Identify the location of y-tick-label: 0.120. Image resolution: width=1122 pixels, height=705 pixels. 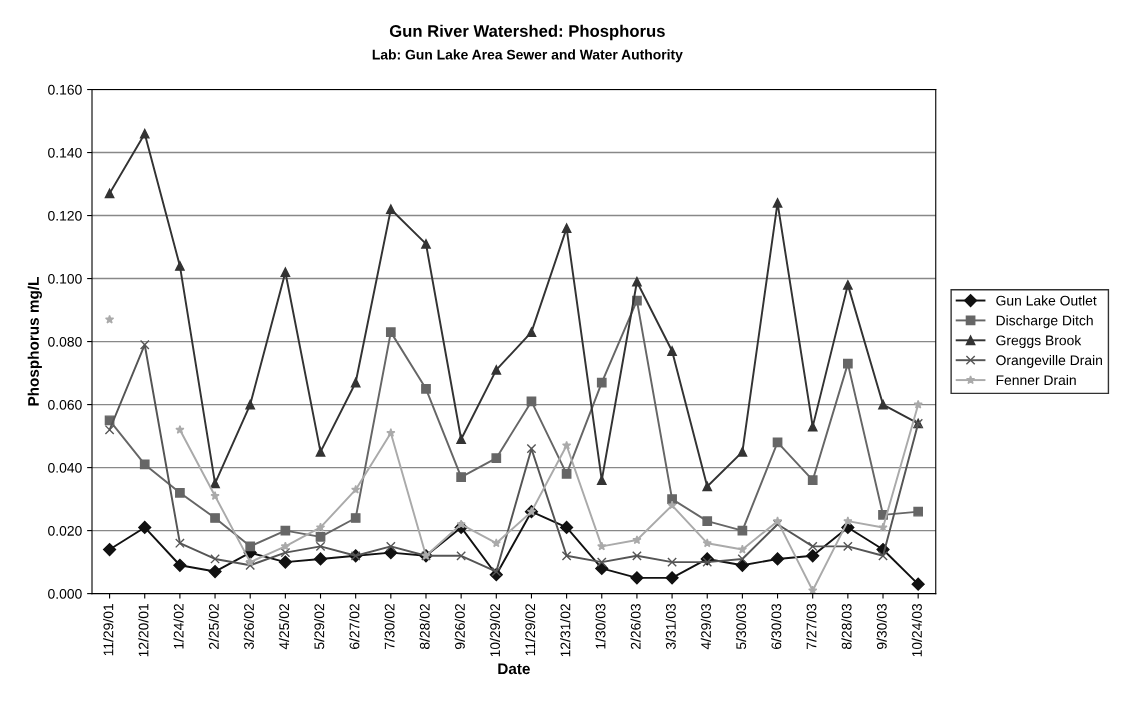
(65, 215).